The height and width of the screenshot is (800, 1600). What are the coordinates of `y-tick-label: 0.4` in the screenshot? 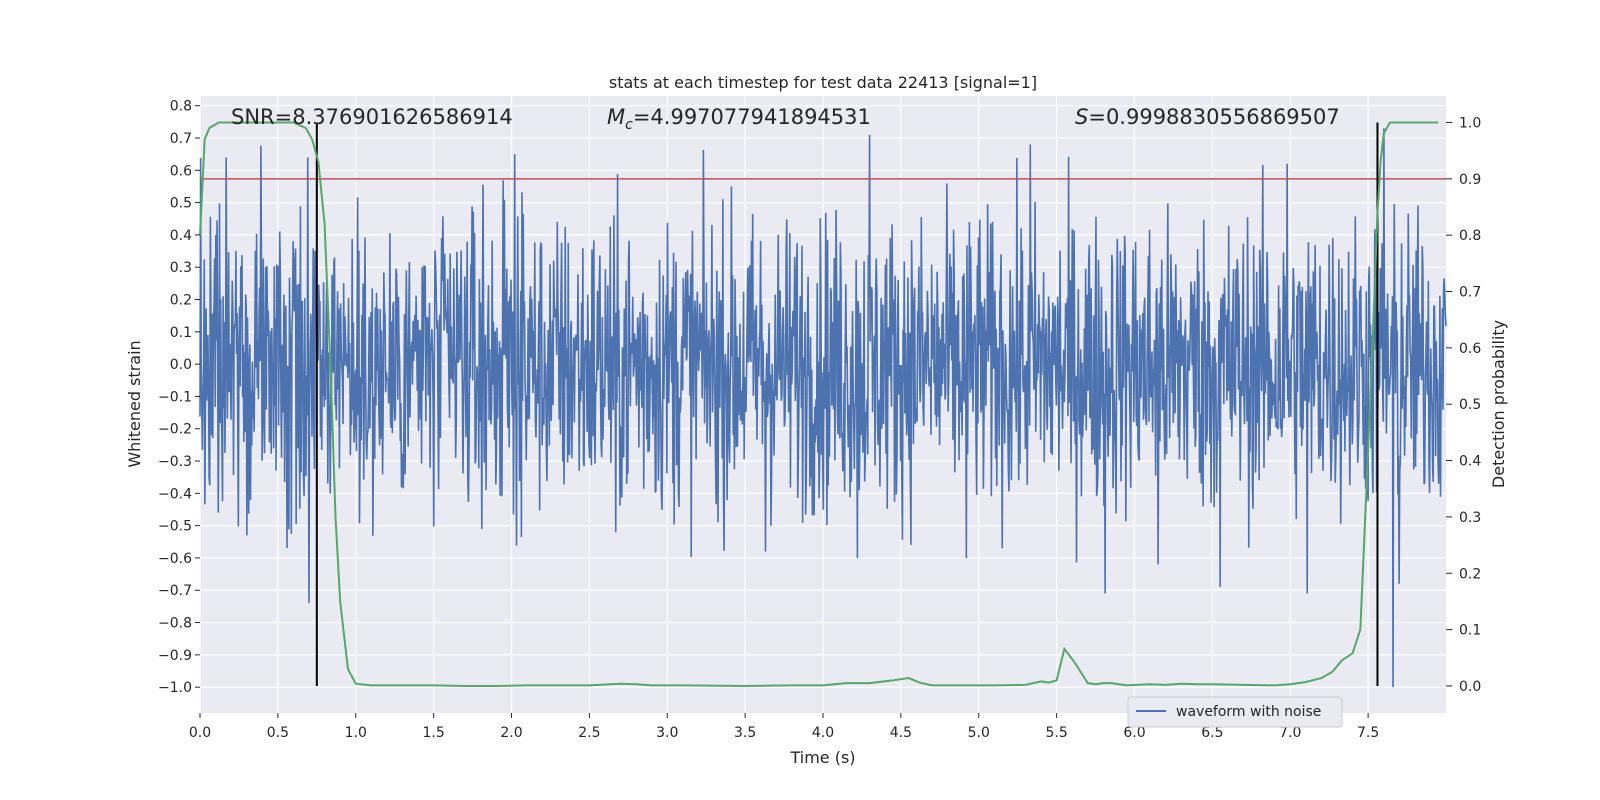 It's located at (181, 236).